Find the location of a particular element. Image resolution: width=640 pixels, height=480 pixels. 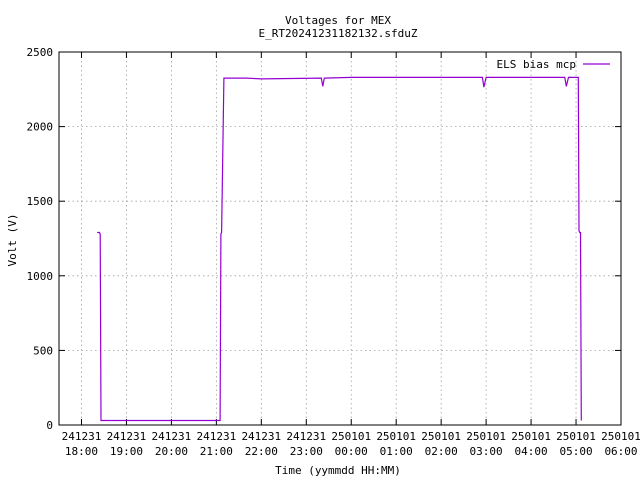

y-axis-label: Volt (V) is located at coordinates (12, 240).